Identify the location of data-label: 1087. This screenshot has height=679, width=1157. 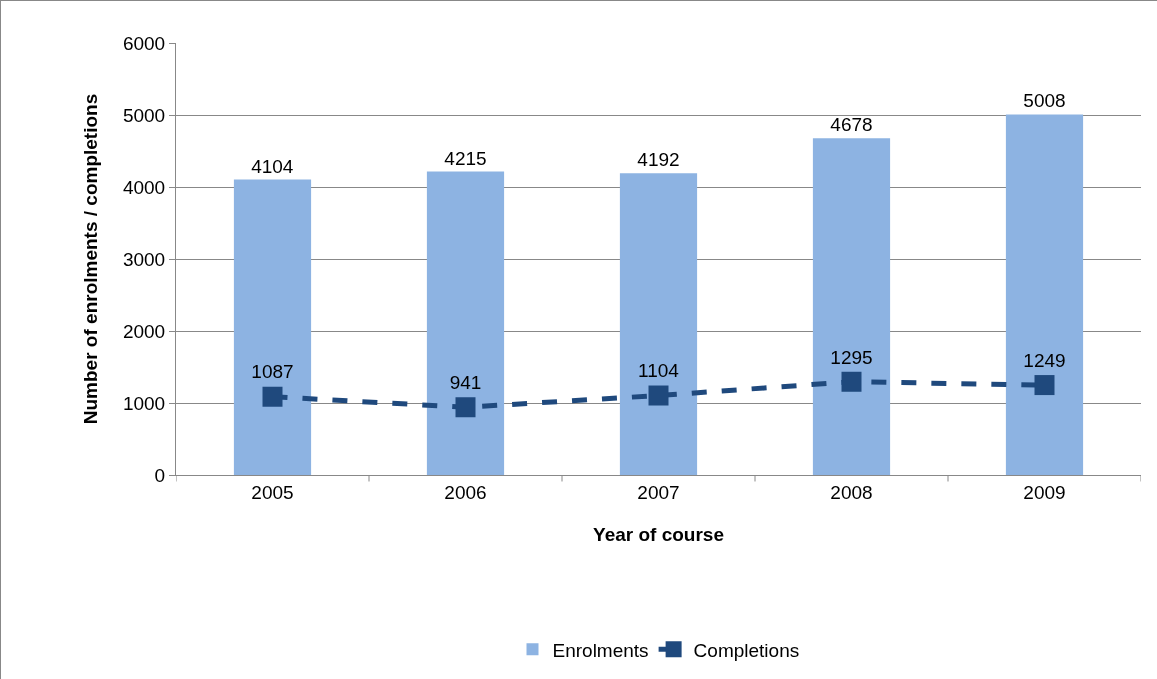
(272, 372).